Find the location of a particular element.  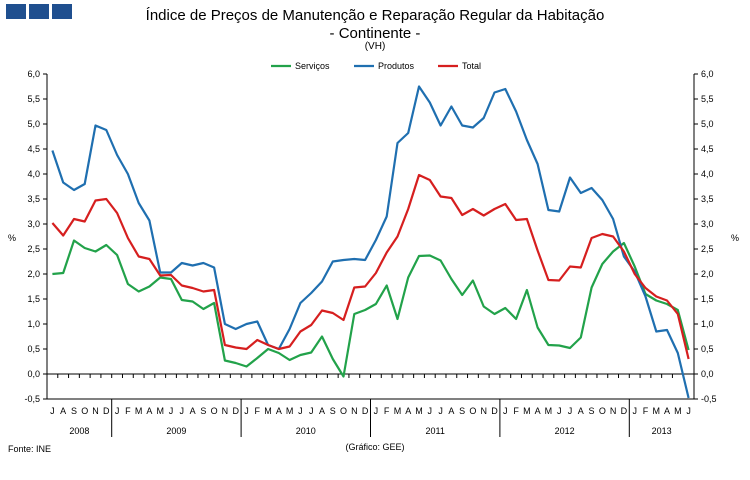

y-tick-label-left: 4,5 is located at coordinates (33, 149).